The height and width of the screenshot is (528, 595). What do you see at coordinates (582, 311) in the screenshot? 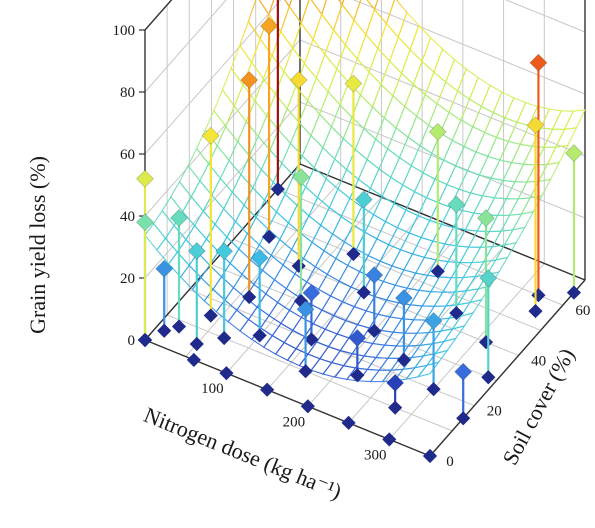
I see `y-tick-label: 60` at bounding box center [582, 311].